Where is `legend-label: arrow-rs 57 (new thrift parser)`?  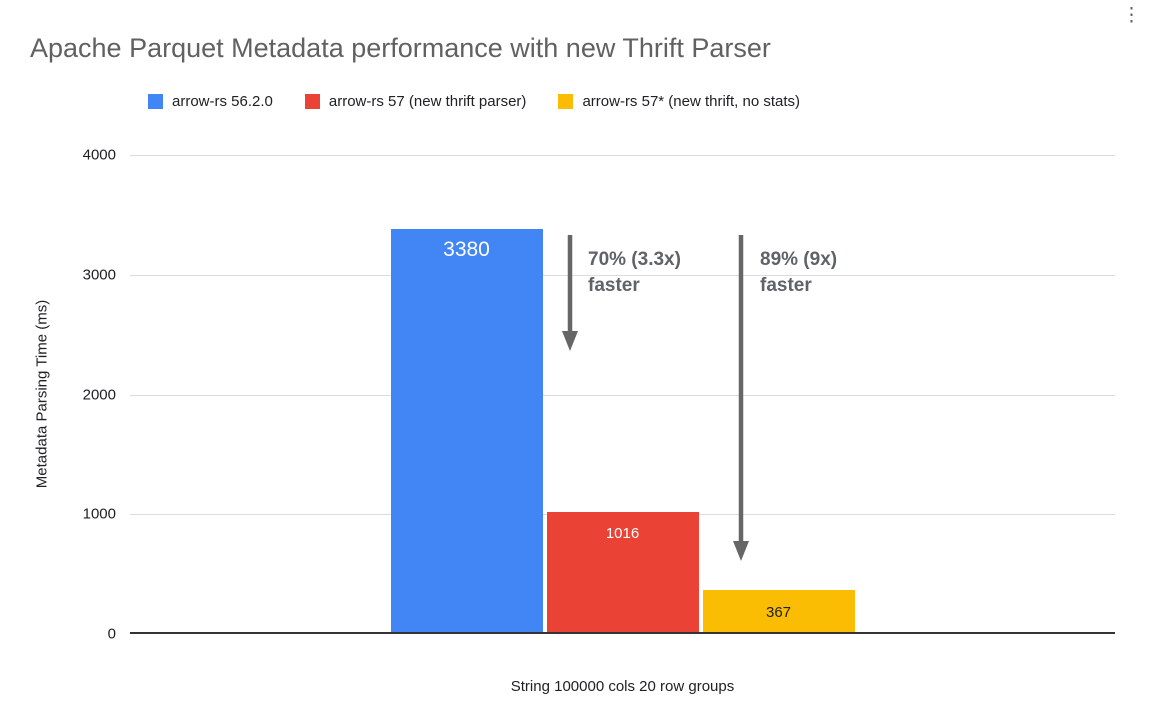 legend-label: arrow-rs 57 (new thrift parser) is located at coordinates (427, 101).